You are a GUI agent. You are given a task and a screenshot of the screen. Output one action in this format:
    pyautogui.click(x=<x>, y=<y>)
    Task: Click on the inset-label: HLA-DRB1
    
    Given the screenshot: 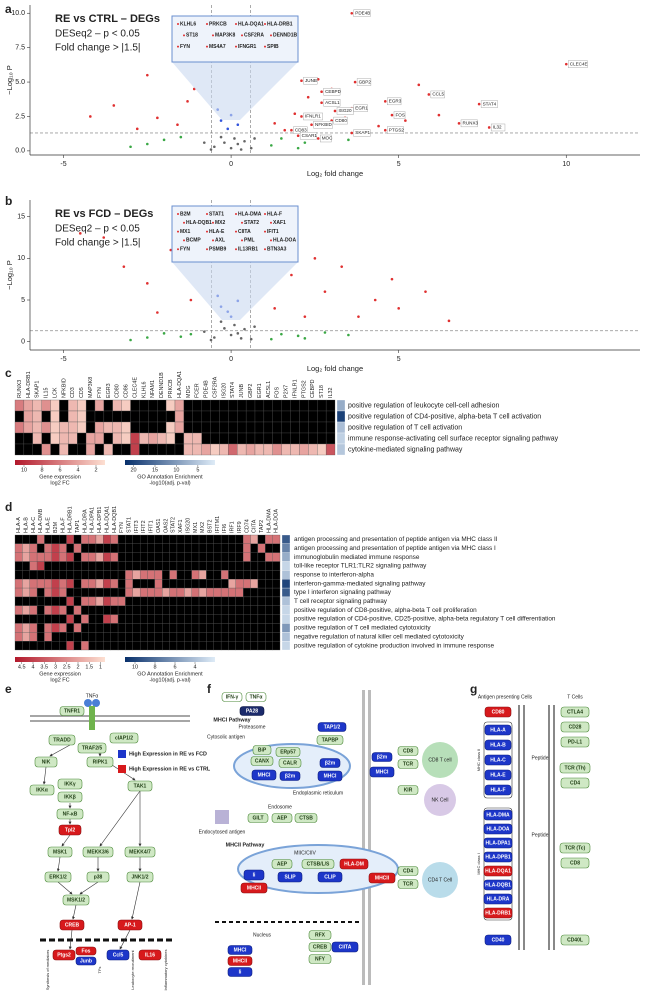 What is the action you would take?
    pyautogui.click(x=280, y=24)
    